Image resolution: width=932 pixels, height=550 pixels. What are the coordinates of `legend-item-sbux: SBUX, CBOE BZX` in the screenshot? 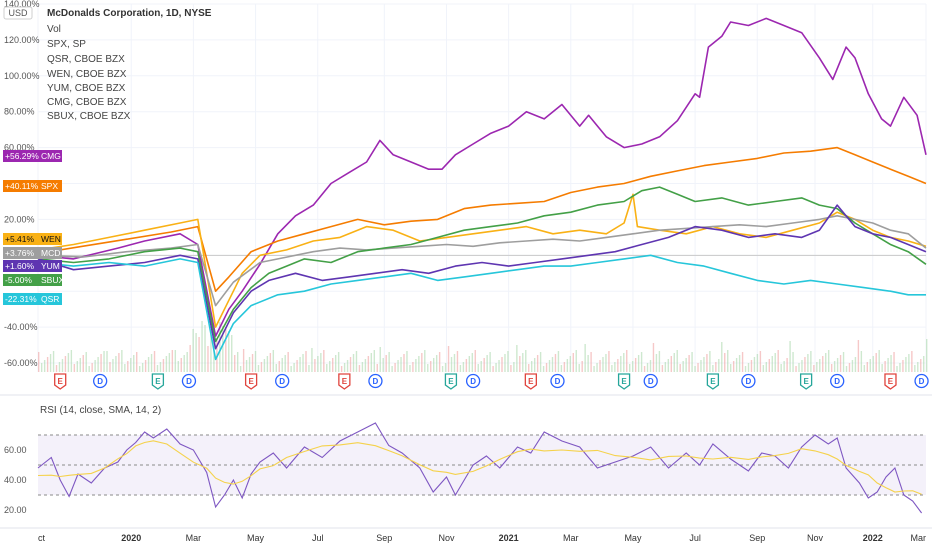 It's located at (89, 116).